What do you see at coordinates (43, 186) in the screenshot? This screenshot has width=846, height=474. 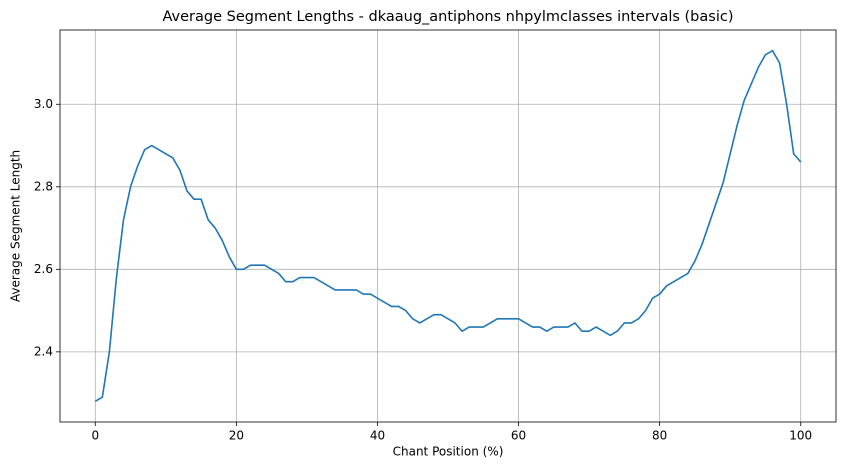 I see `y-tick-label: 2.8` at bounding box center [43, 186].